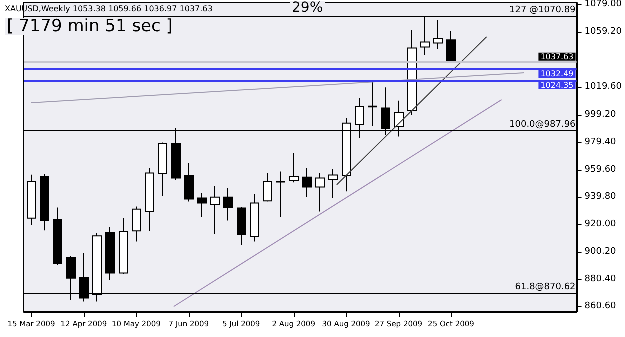 Image resolution: width=625 pixels, height=337 pixels. What do you see at coordinates (557, 73) in the screenshot?
I see `ref-line-label: 1032.49` at bounding box center [557, 73].